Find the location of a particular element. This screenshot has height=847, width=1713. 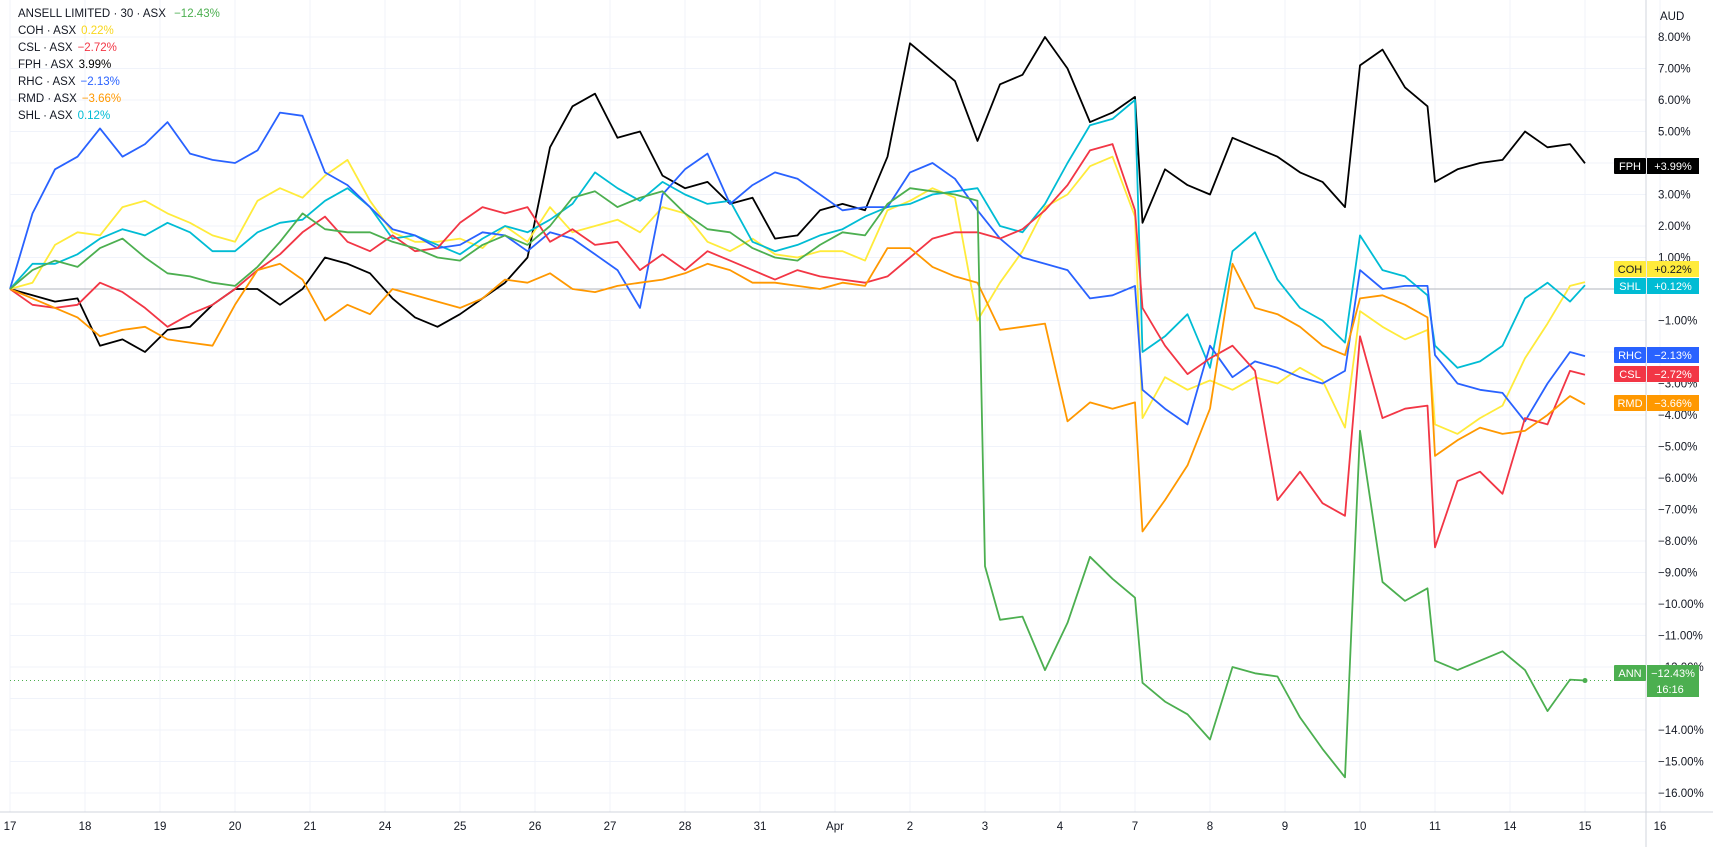

y-tick-label: 3.00% is located at coordinates (1674, 196).